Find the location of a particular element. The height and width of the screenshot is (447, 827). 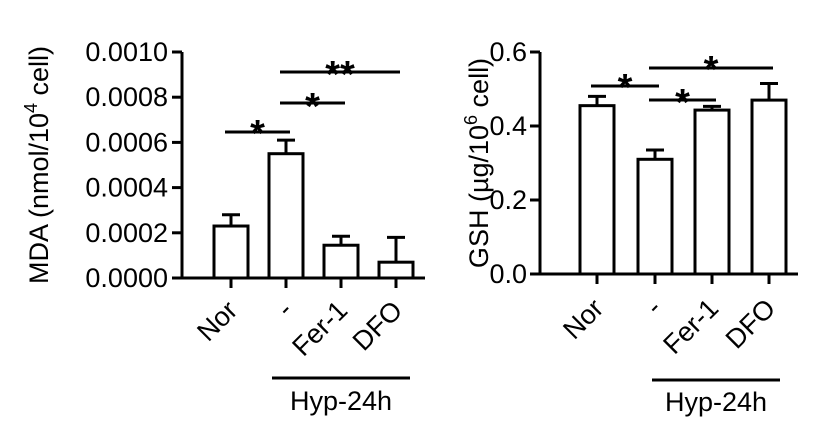

gsh-y-axis-title: GSH (µg/106 cell) is located at coordinates (477, 163).